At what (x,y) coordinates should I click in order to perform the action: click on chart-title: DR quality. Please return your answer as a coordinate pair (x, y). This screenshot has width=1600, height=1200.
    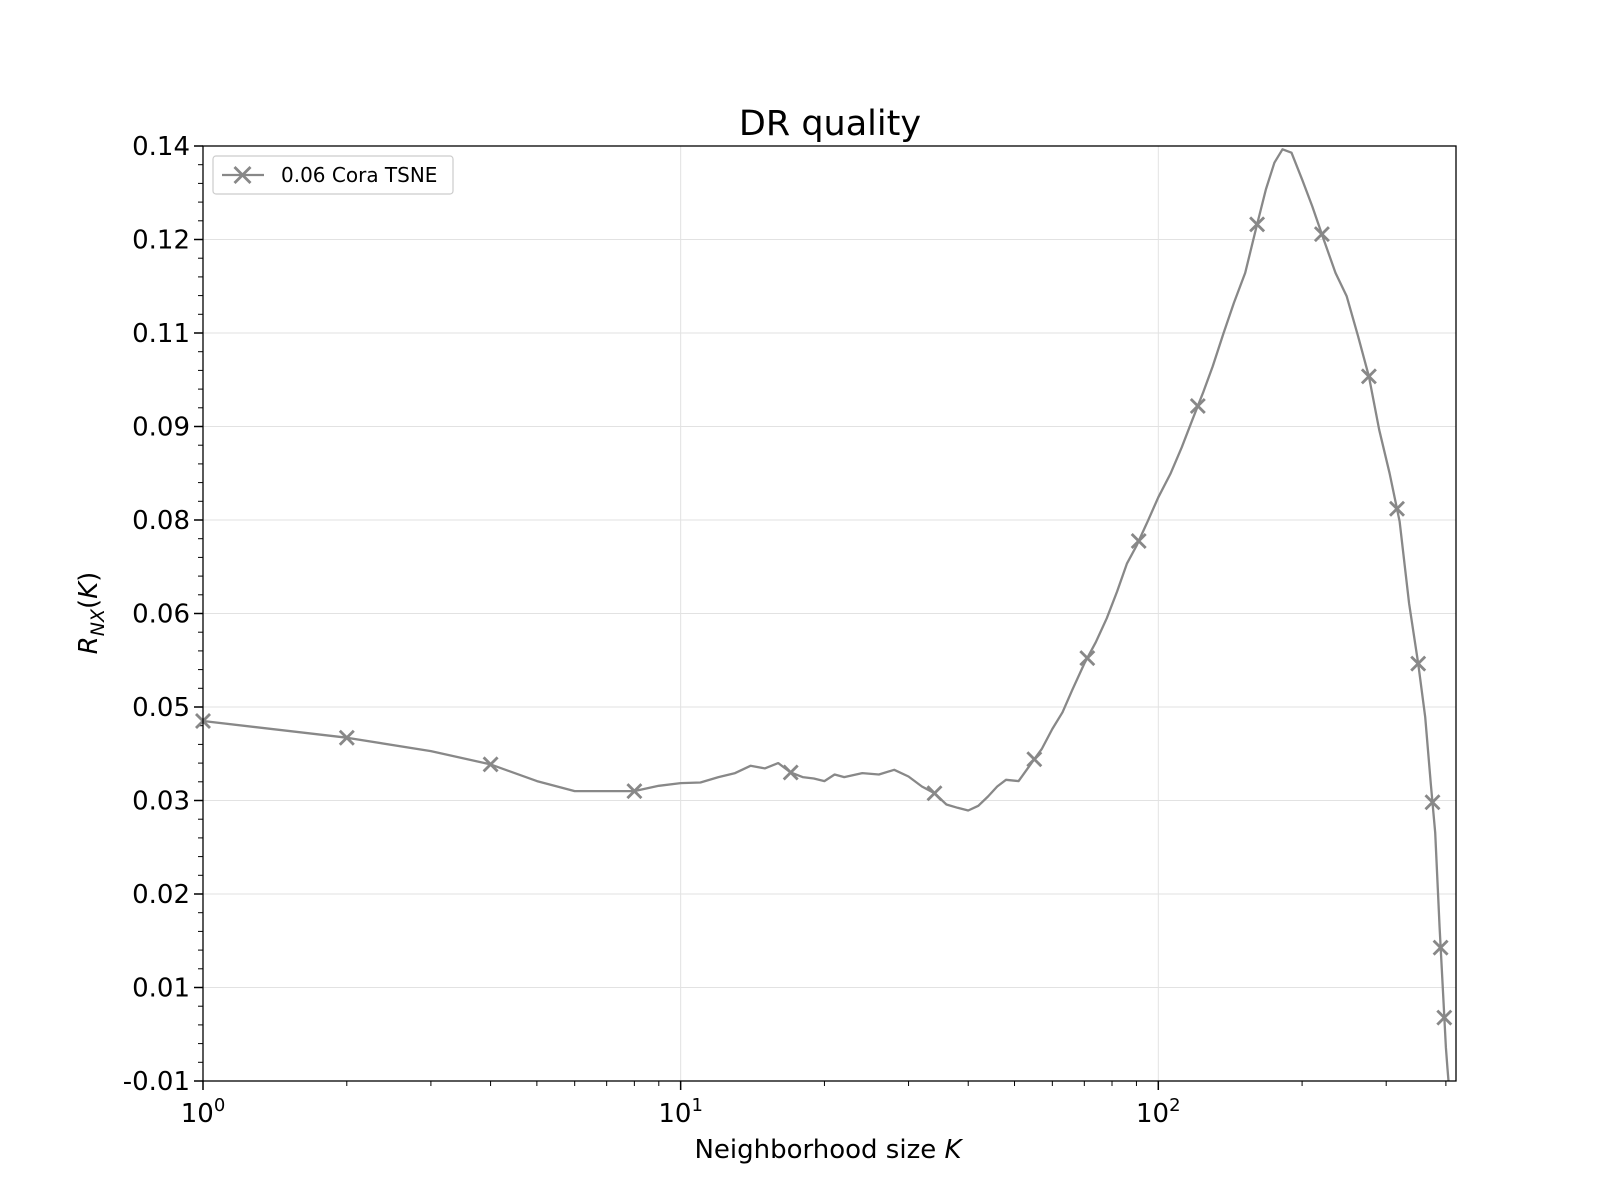
    Looking at the image, I should click on (830, 124).